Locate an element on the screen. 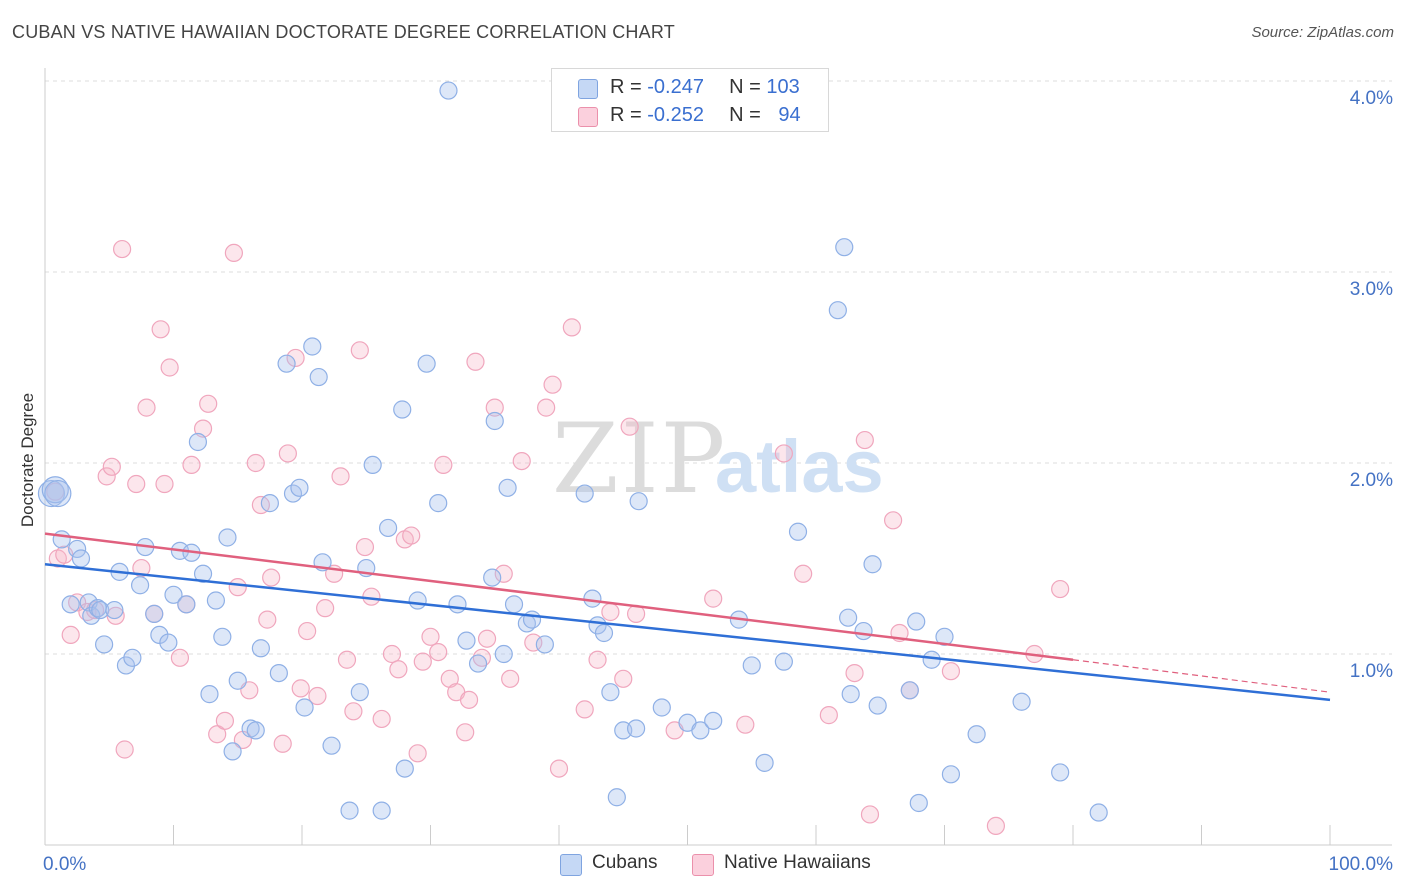  legend-swatch-hawaiians is located at coordinates (588, 117).